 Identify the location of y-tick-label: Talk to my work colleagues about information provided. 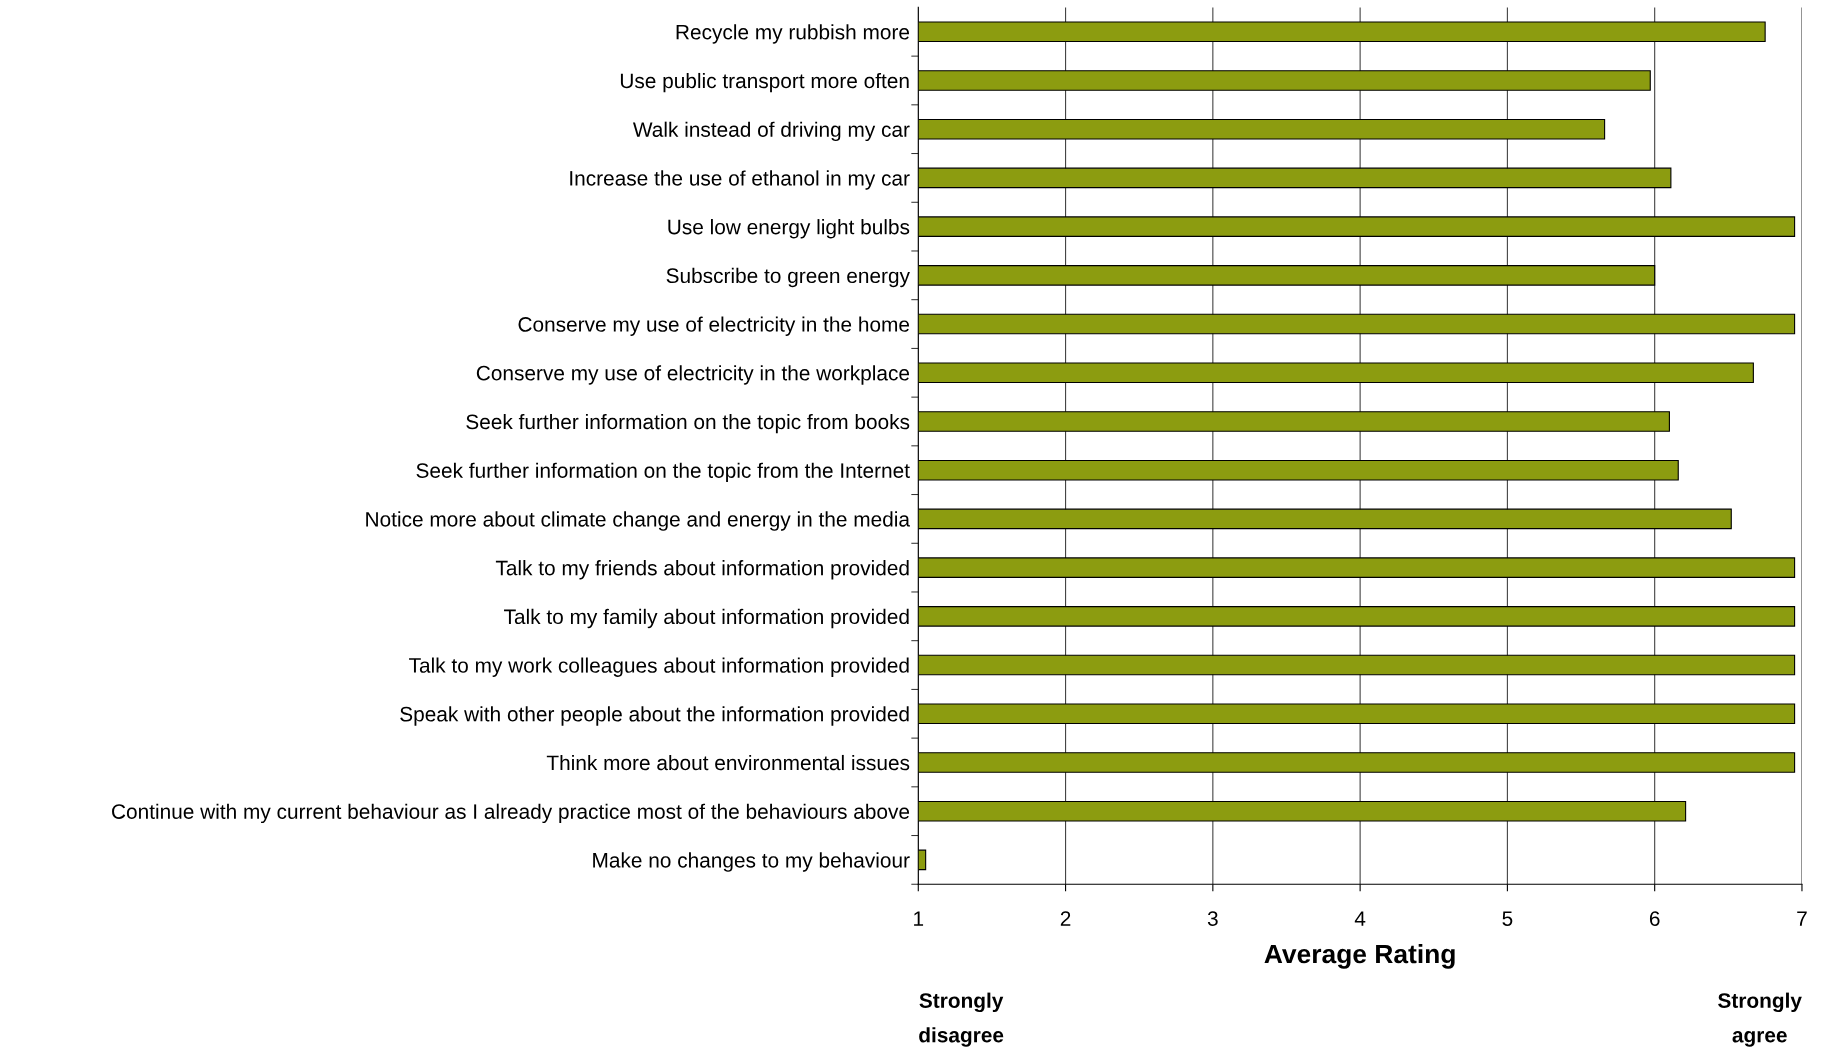
(659, 667).